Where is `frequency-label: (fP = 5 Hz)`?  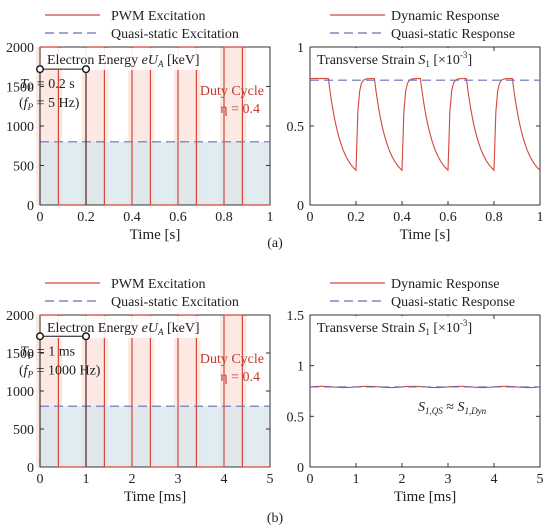
frequency-label: (fP = 5 Hz) is located at coordinates (49, 104).